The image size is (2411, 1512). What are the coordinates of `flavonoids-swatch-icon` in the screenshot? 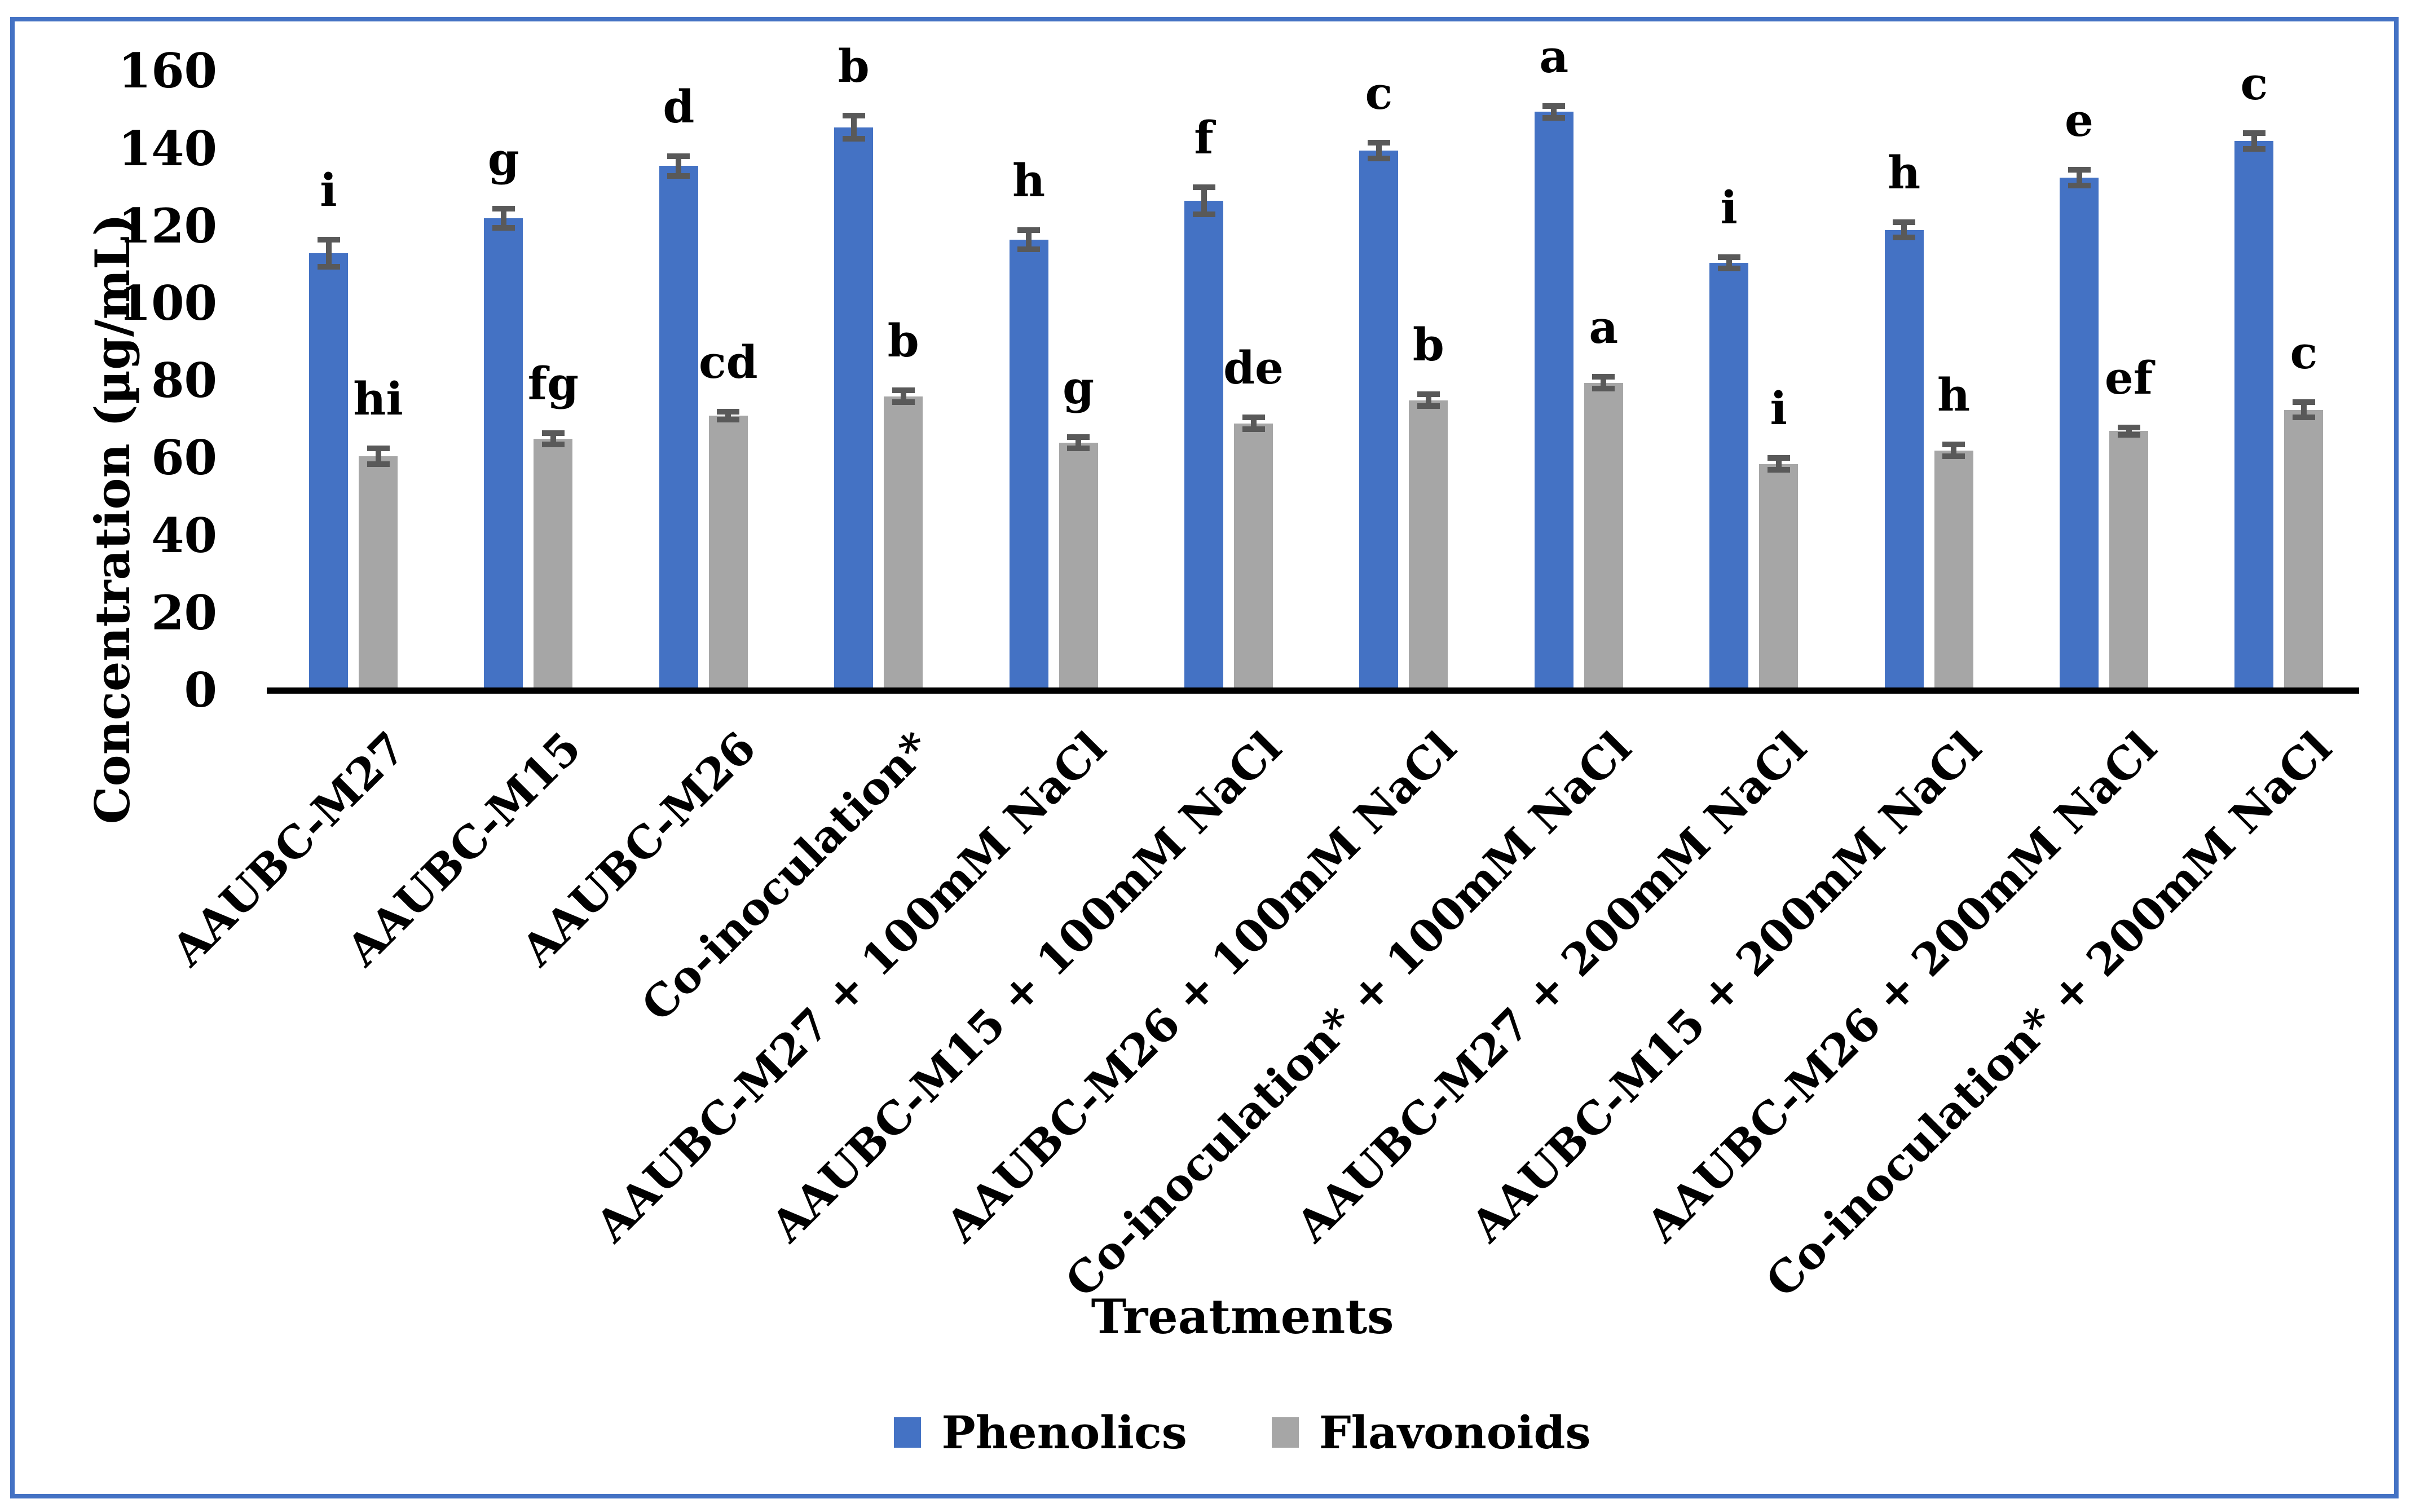 It's located at (1285, 1432).